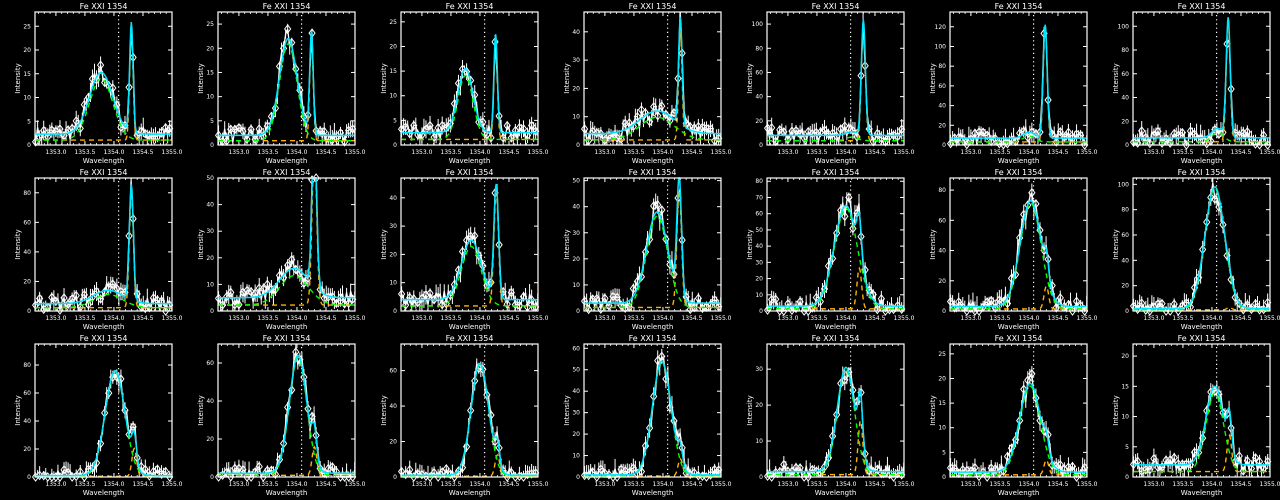 This screenshot has width=1280, height=500. Describe the element at coordinates (758, 24) in the screenshot. I see `y-tick-label: 100` at that location.